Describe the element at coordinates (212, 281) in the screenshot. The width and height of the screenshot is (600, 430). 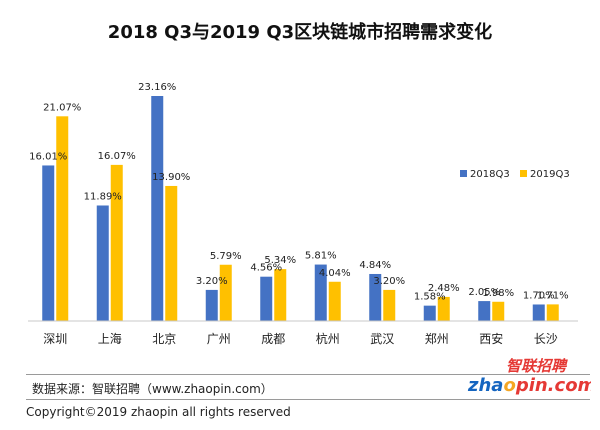
I see `value-label-2018Q3-3: 3.20%` at that location.